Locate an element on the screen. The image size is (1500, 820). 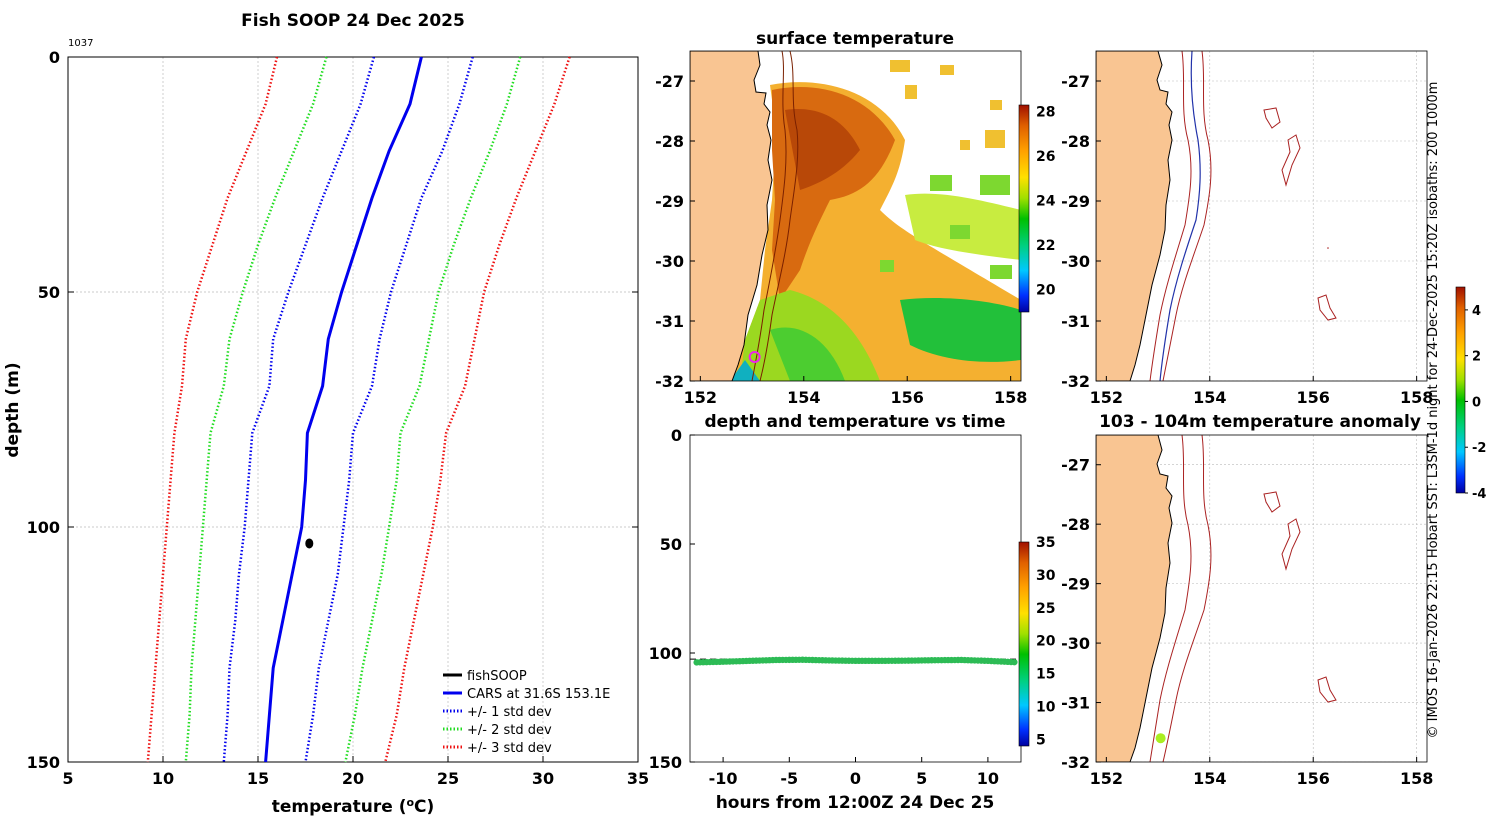
anomaly-map-ticks: 152 154 156 158 -27 -28 -29 -30 -31 -32 is located at coordinates (1247, 622).